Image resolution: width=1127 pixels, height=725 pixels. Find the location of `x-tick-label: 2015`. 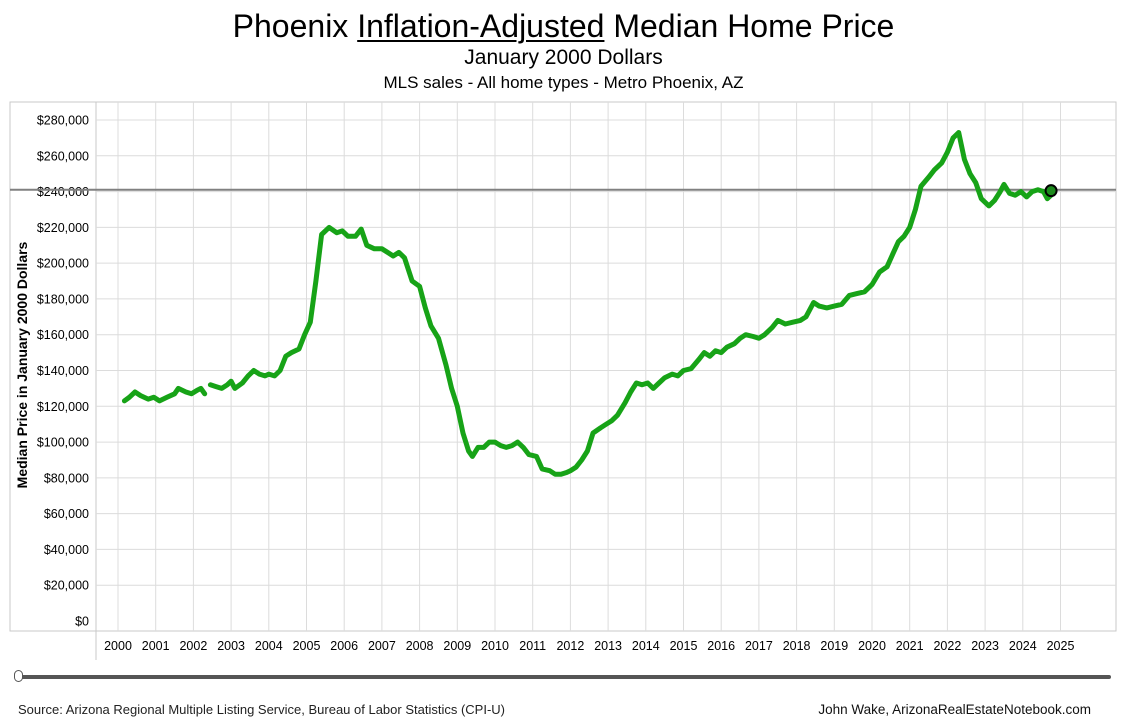

x-tick-label: 2015 is located at coordinates (684, 646).